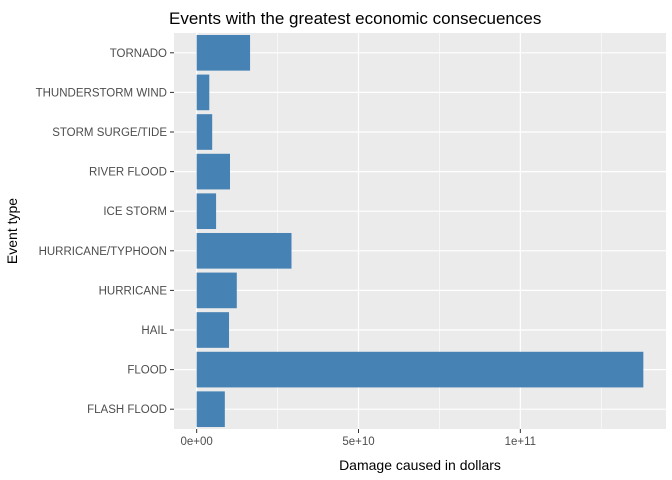 The image size is (672, 480). Describe the element at coordinates (358, 442) in the screenshot. I see `x-tick-label: 5e+10` at that location.